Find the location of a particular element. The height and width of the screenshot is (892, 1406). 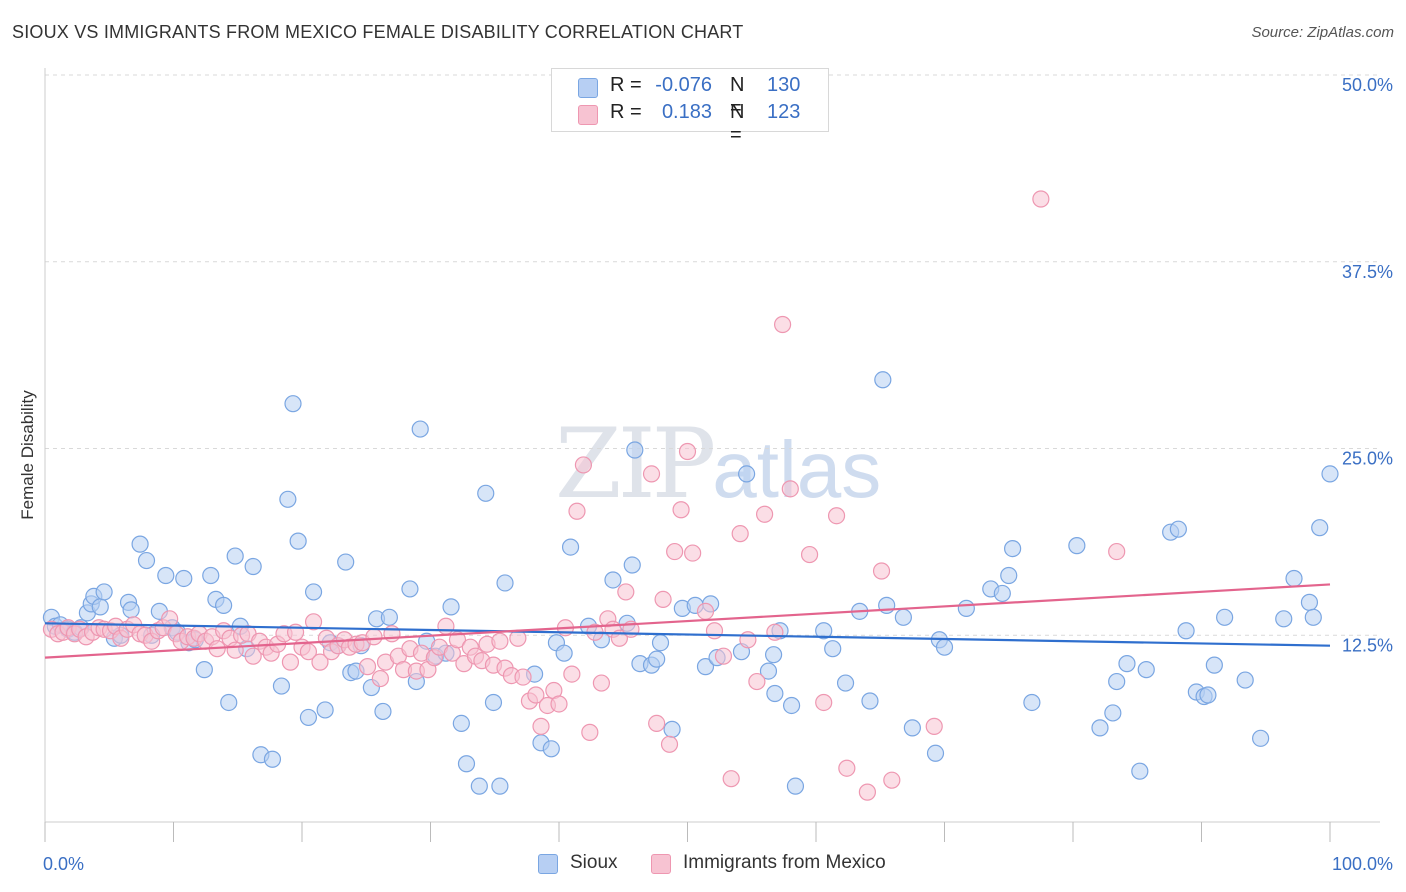

bottom-legend-label-mexico: Immigrants from Mexico is located at coordinates (784, 862).